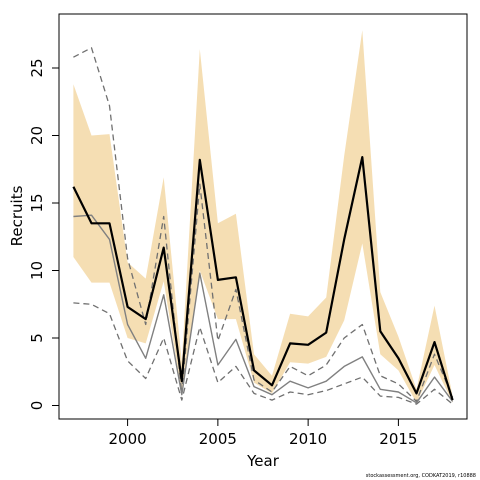 This screenshot has width=480, height=480. Describe the element at coordinates (37, 406) in the screenshot. I see `y-tick-label: 0` at that location.